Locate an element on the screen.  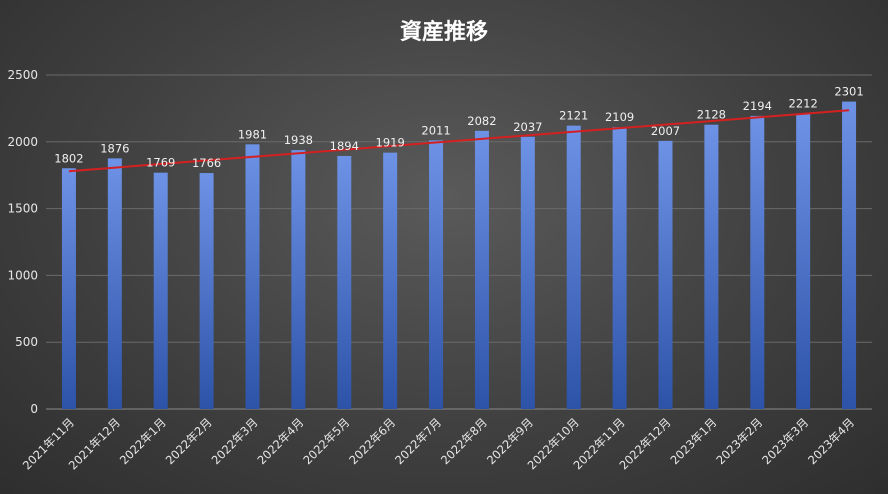
data-label: 2007 is located at coordinates (665, 131).